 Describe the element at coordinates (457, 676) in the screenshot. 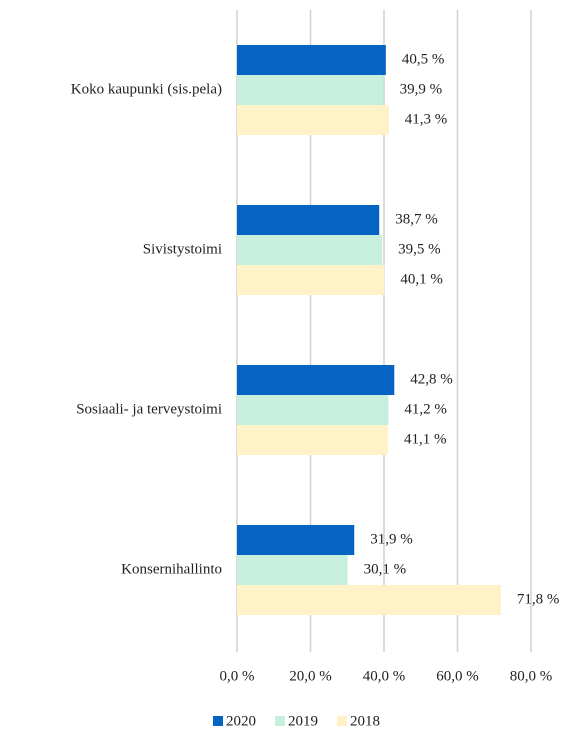

I see `x-tick-label: 60,0 %` at that location.